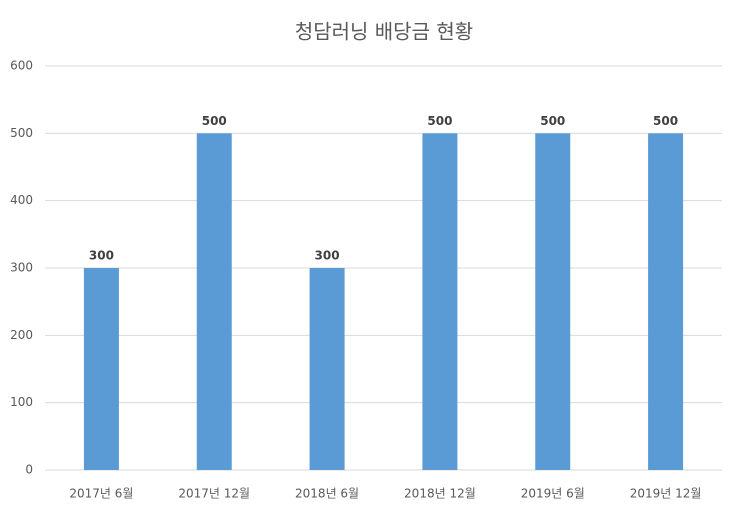  What do you see at coordinates (327, 494) in the screenshot?
I see `x-tick-label: 2018년 6월` at bounding box center [327, 494].